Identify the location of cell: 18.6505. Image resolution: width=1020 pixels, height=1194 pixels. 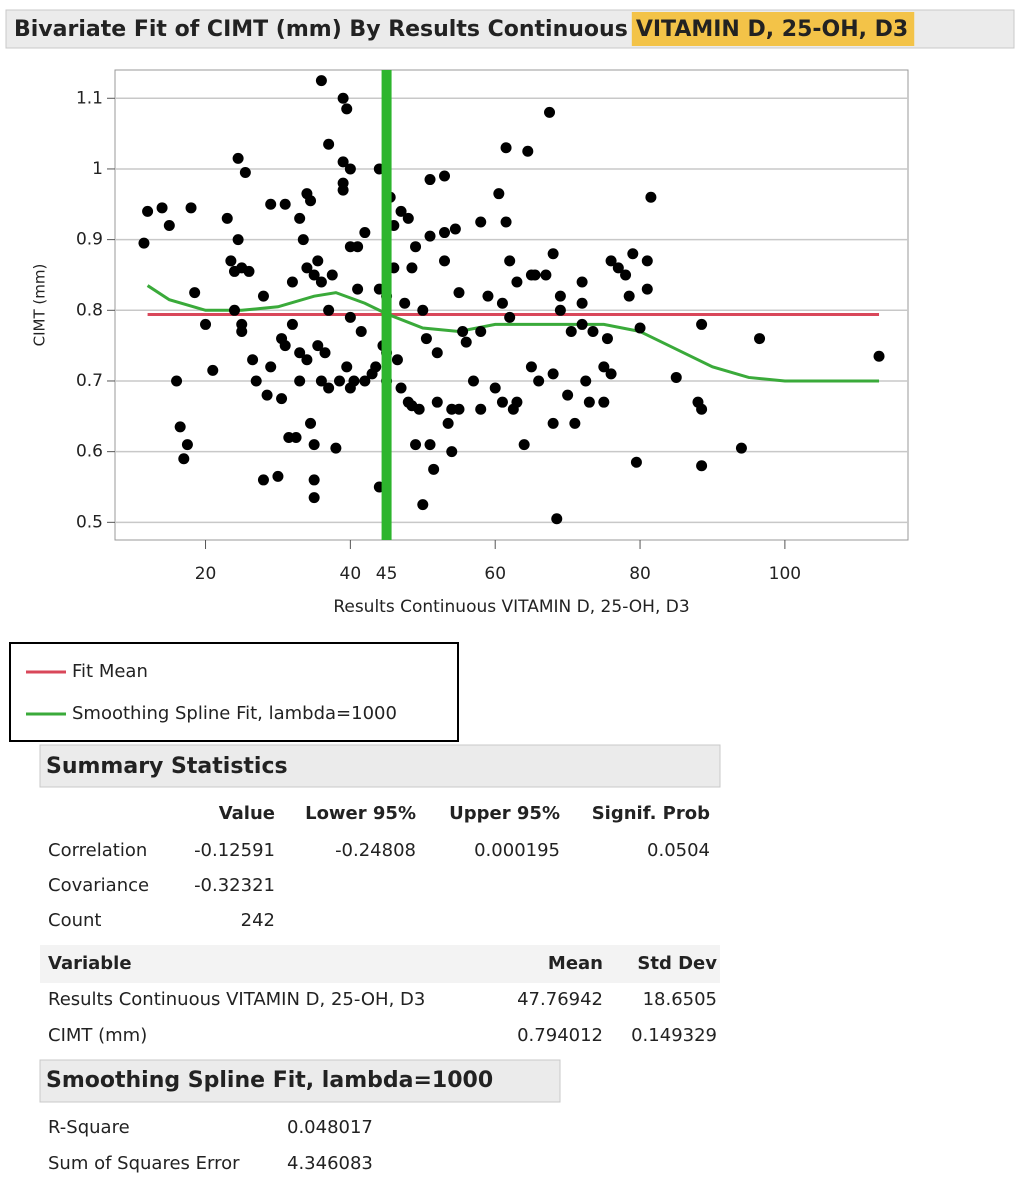
(680, 999).